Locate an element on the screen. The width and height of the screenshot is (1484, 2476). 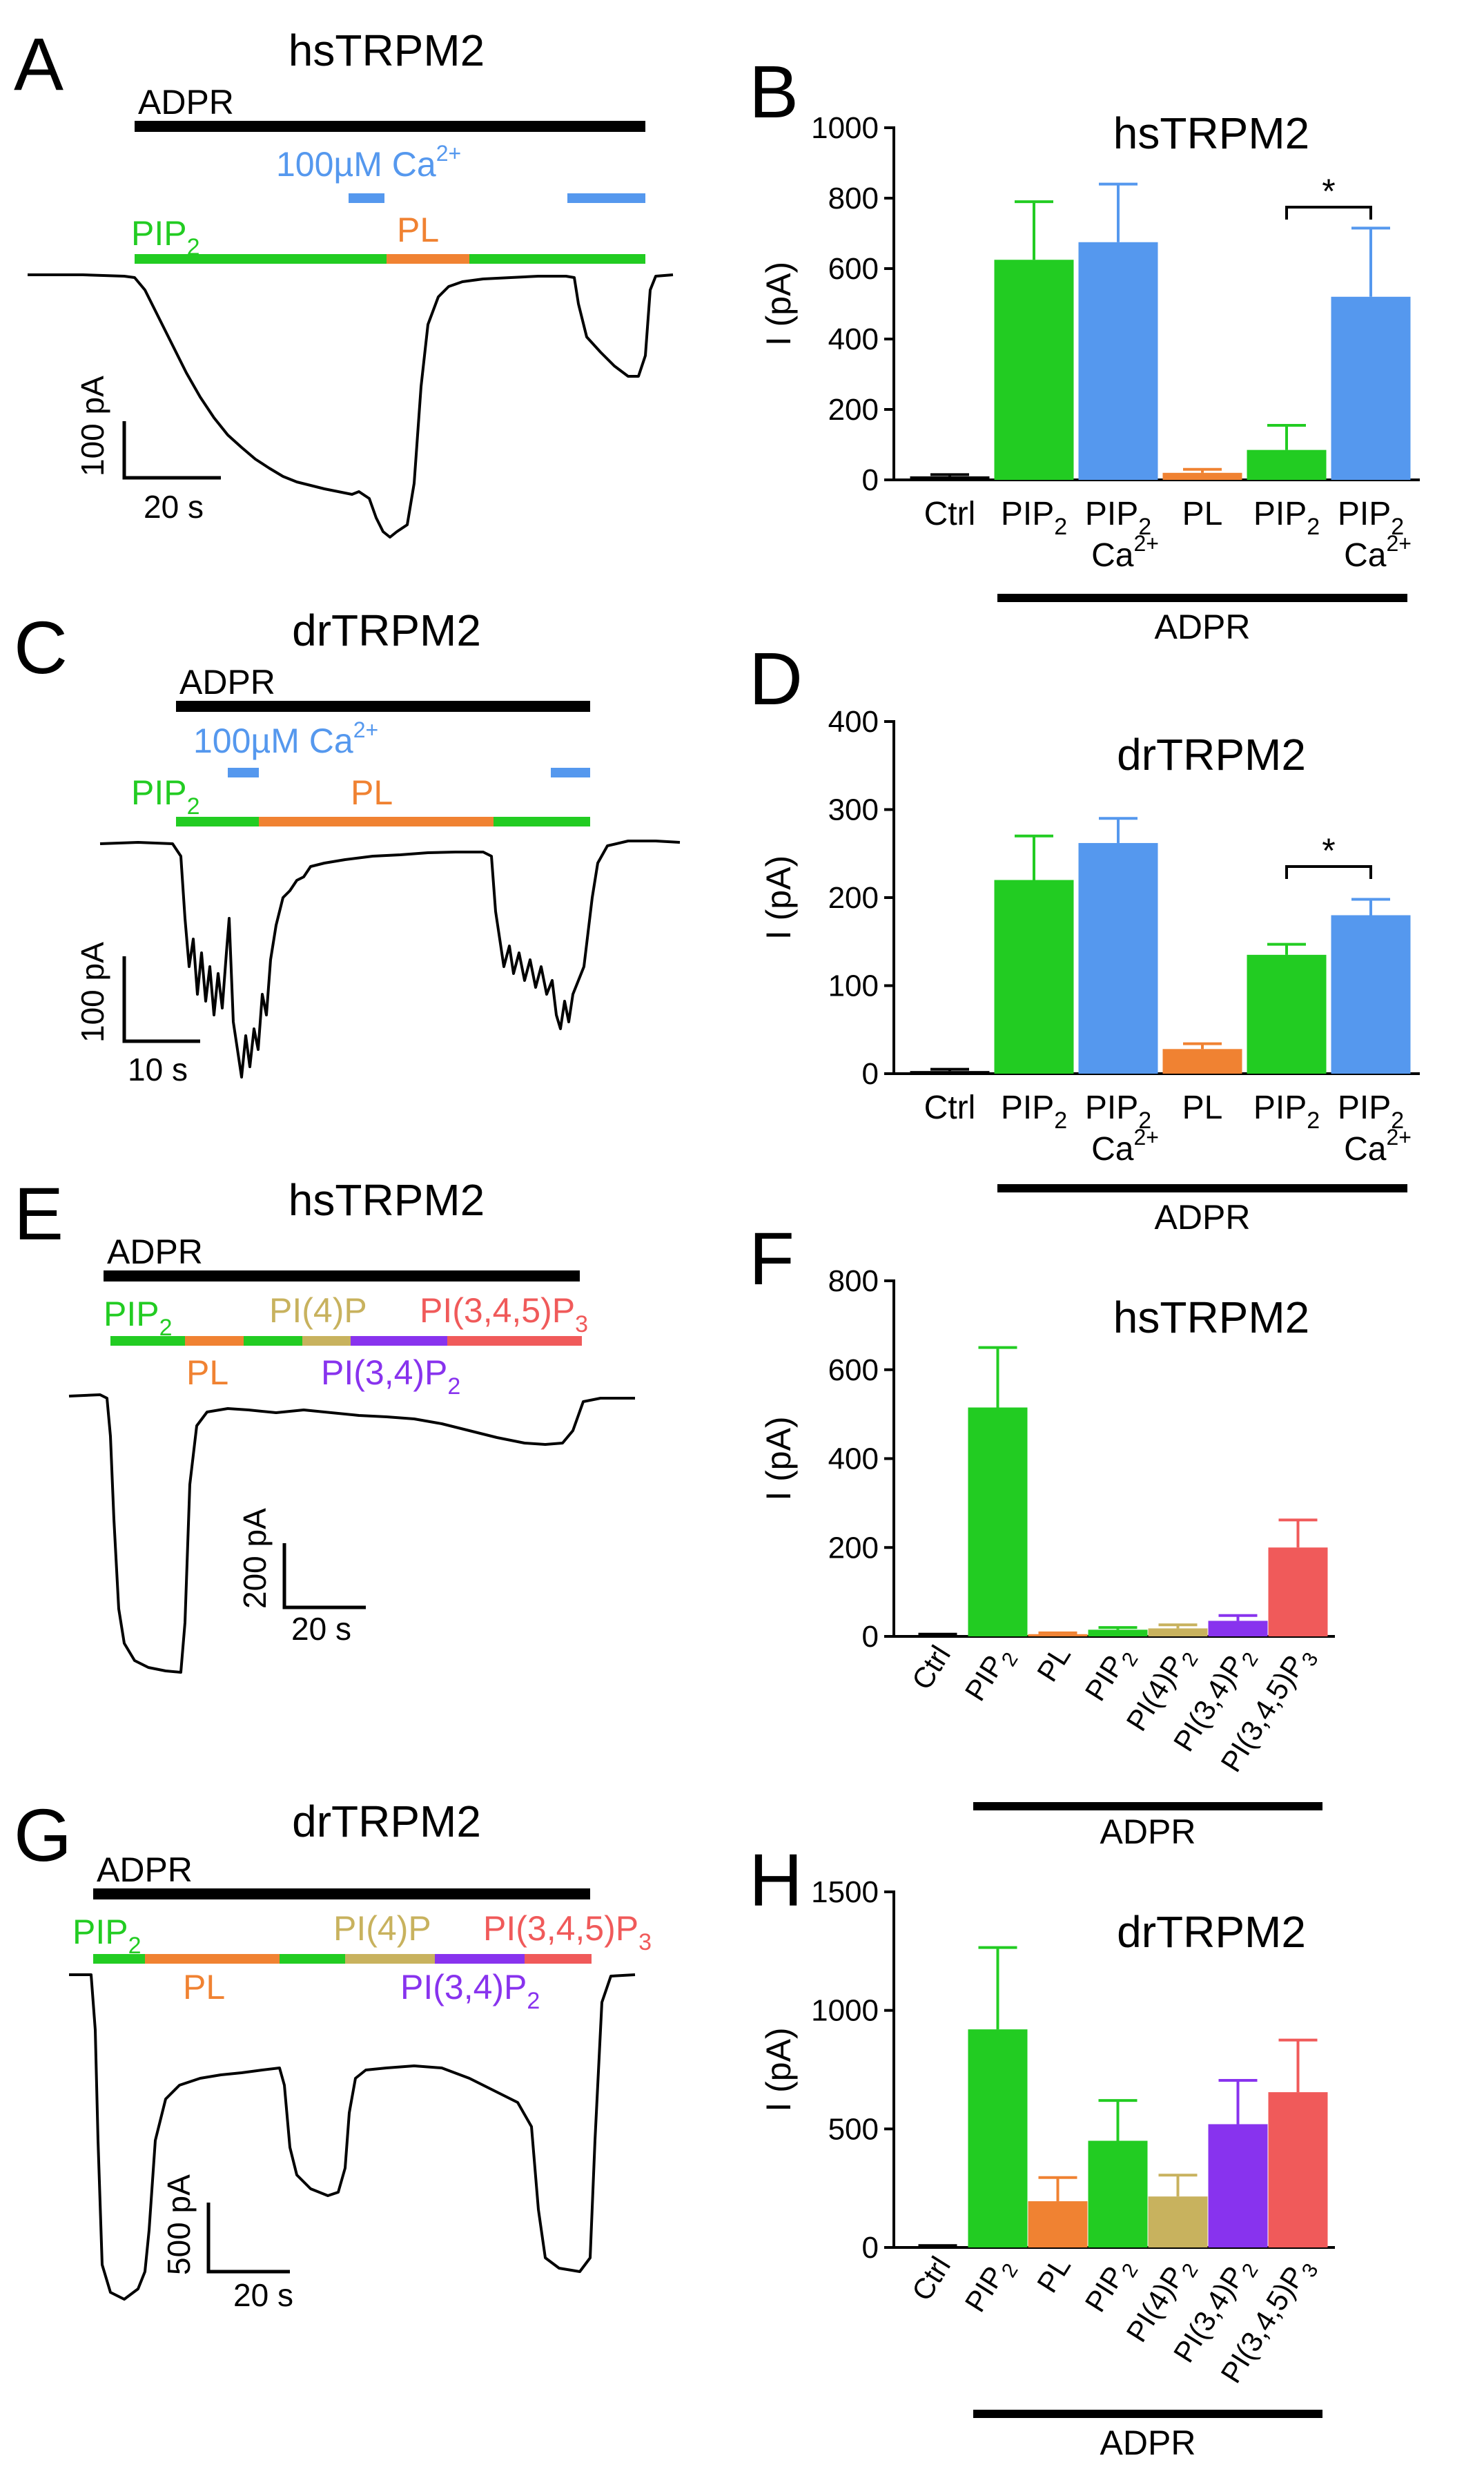
scale-bar-e is located at coordinates (324, 1576).